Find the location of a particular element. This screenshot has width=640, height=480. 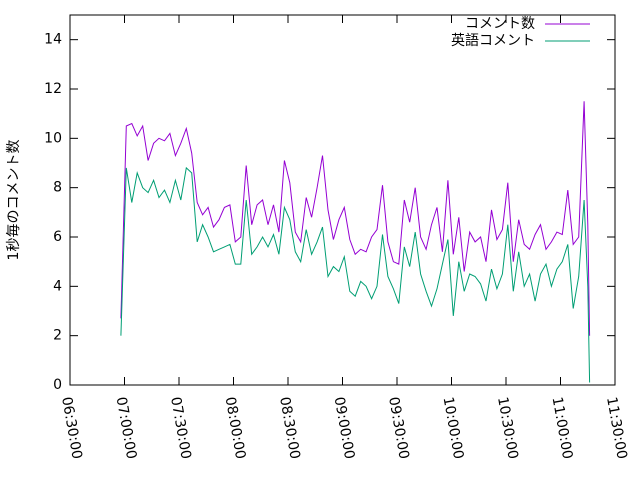

x-tick-label: 10:30:00 is located at coordinates (507, 428).